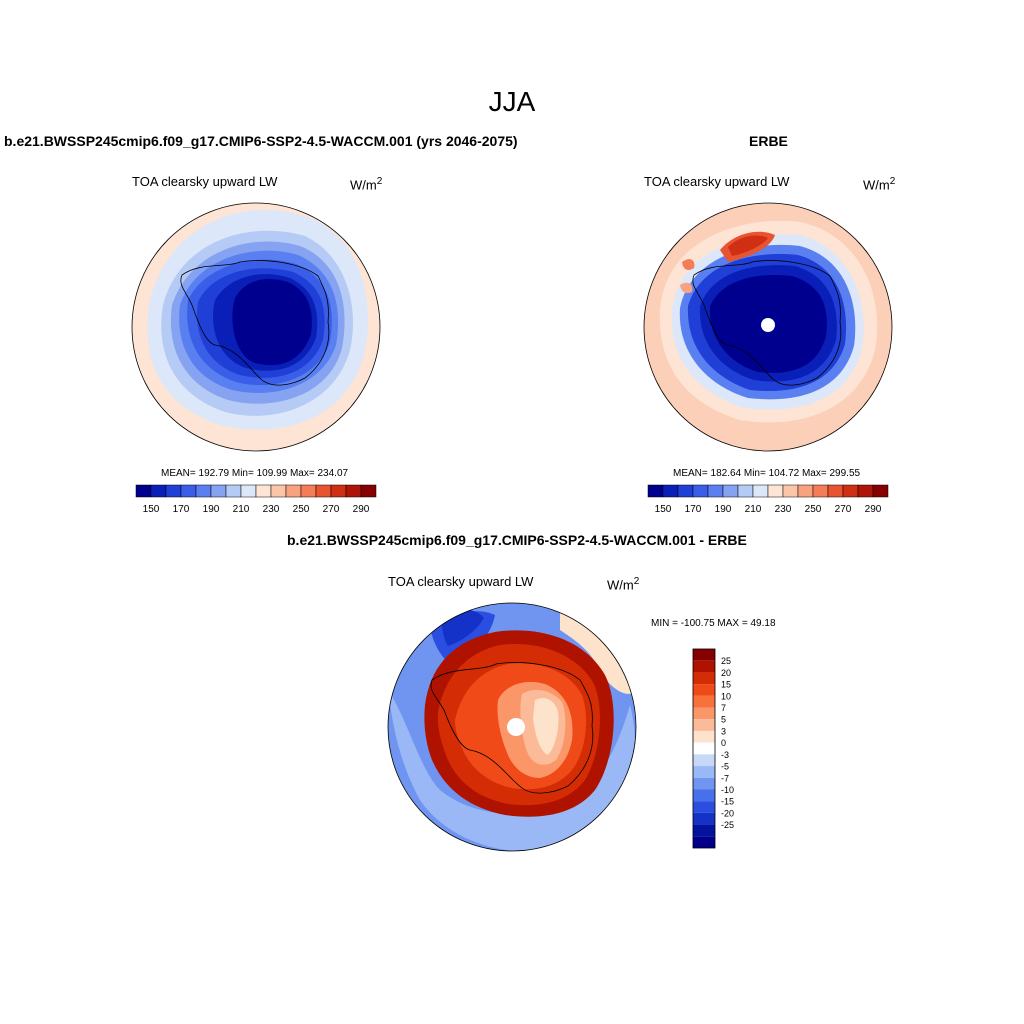 The height and width of the screenshot is (1024, 1024). I want to click on colorbar-tick-label: 20, so click(726, 673).